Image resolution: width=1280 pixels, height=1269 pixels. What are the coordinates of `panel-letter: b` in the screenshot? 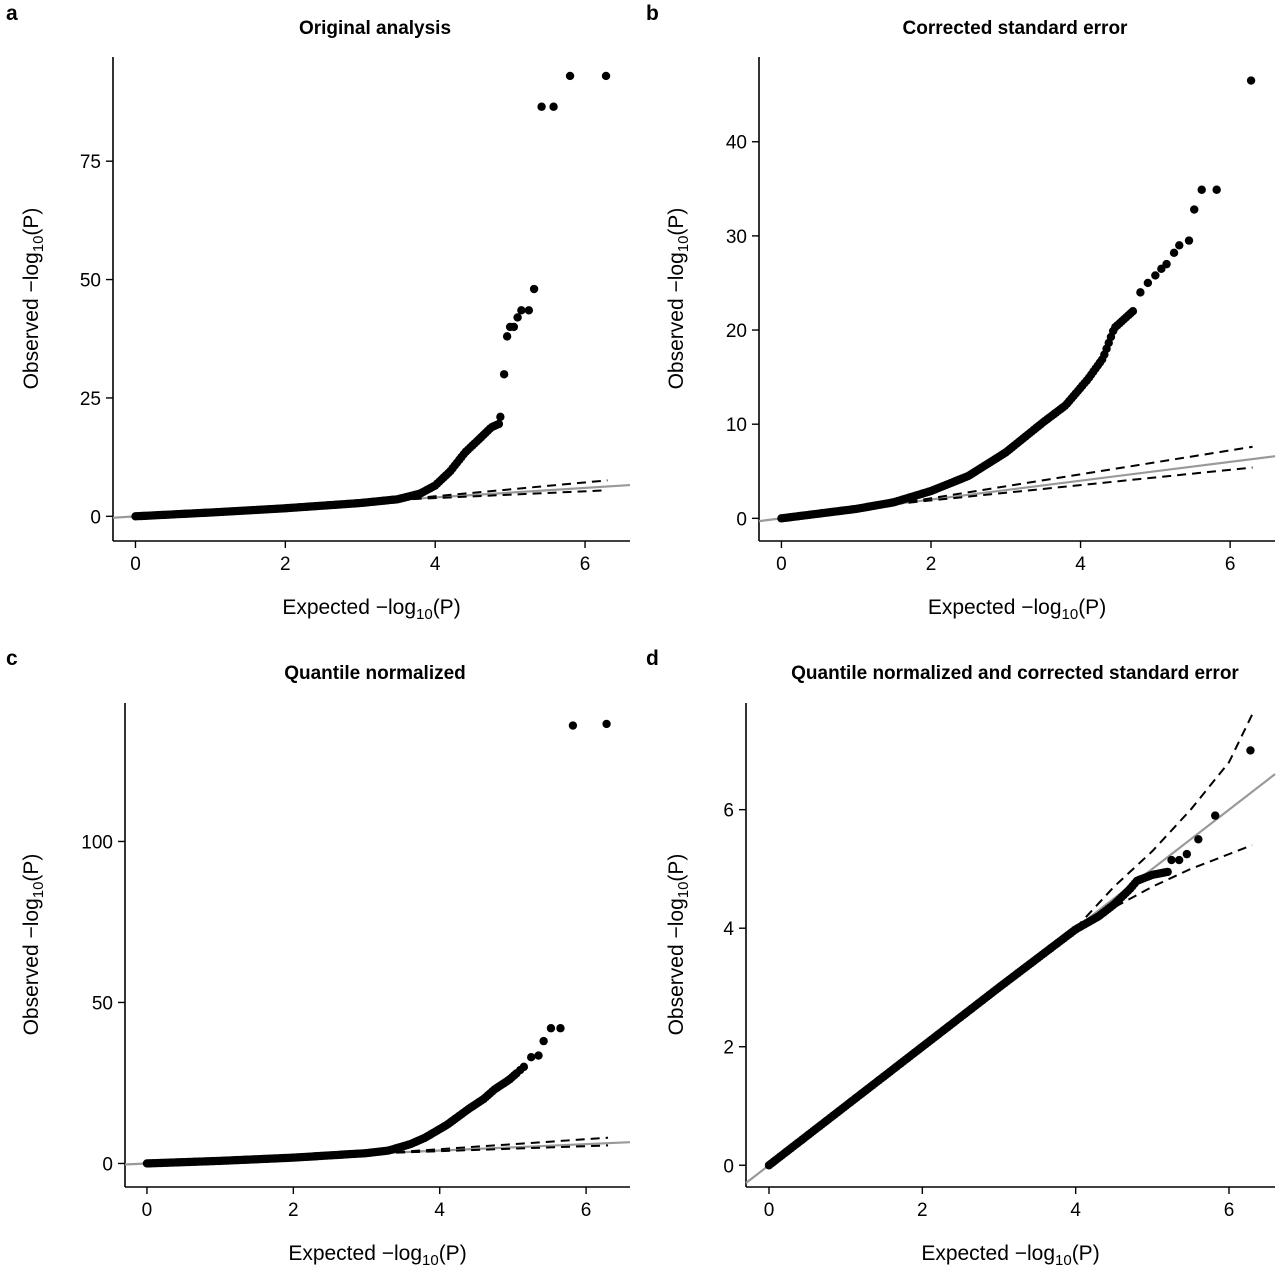 It's located at (652, 13).